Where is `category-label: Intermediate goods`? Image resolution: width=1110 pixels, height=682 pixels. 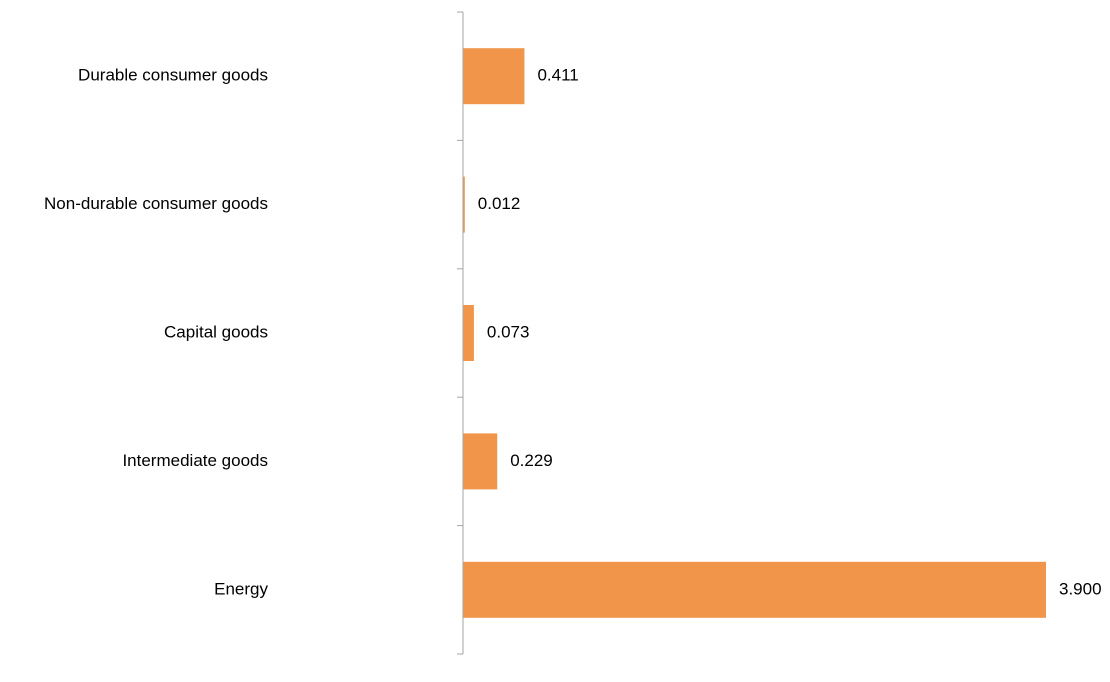 category-label: Intermediate goods is located at coordinates (195, 460).